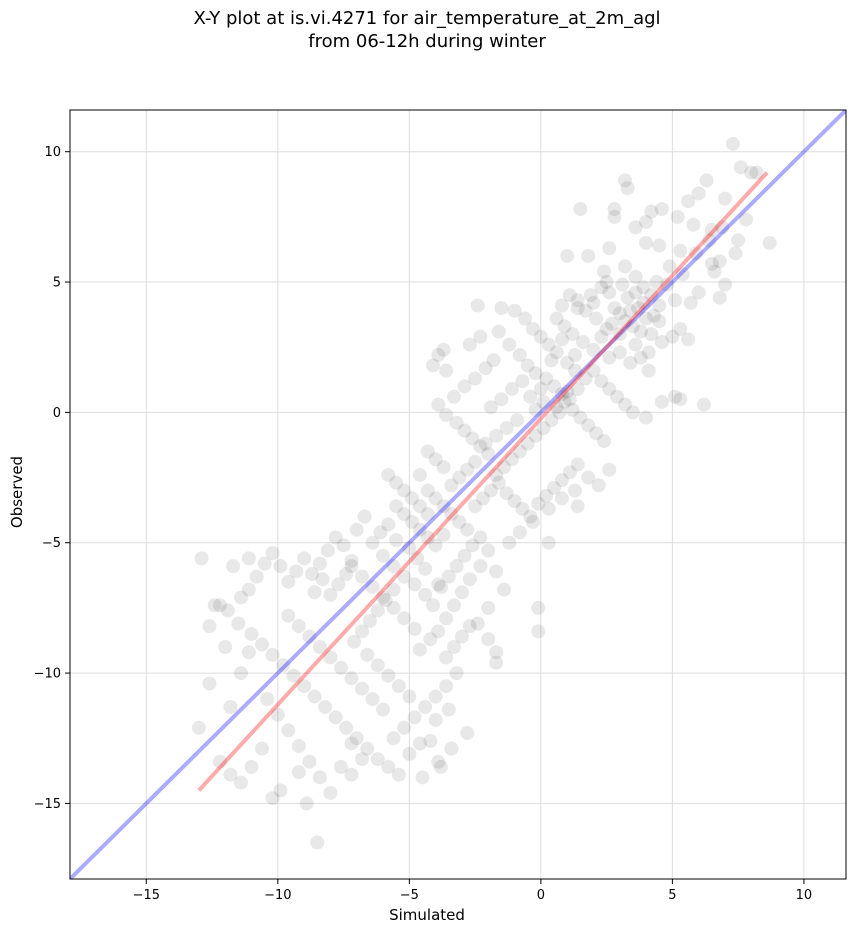  What do you see at coordinates (427, 915) in the screenshot?
I see `x-axis-label: Simulated` at bounding box center [427, 915].